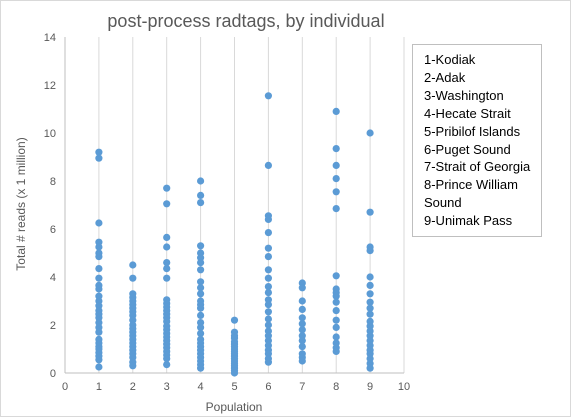 The width and height of the screenshot is (571, 417). Describe the element at coordinates (467, 149) in the screenshot. I see `legend-entry-6: 6-Puget Sound` at that location.